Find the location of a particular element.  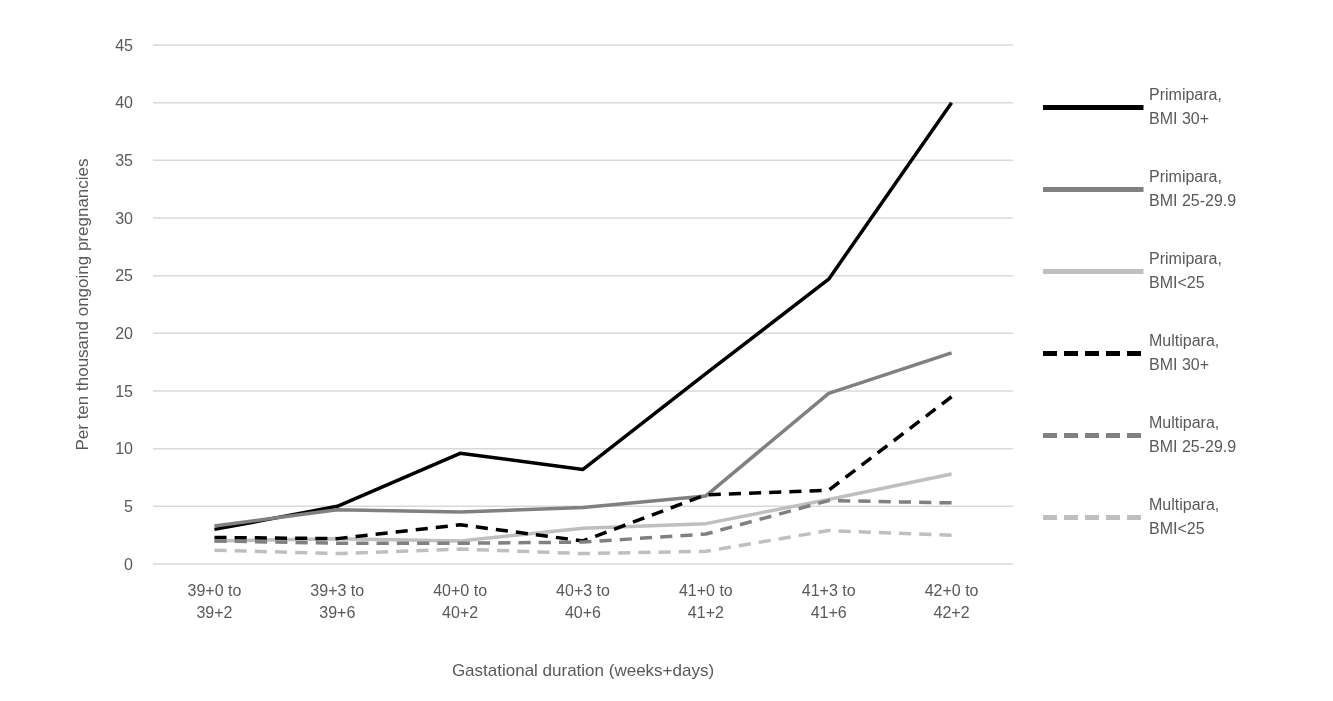

y-tick-label: 0 is located at coordinates (129, 564).